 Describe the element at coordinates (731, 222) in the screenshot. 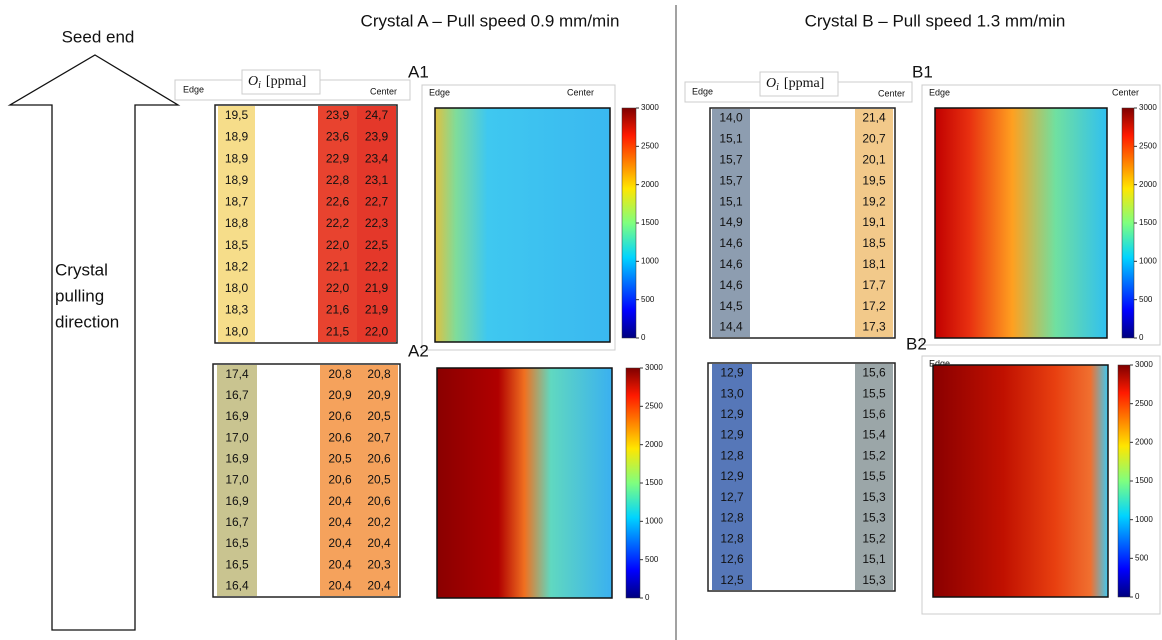

I see `table-cell: 14,9` at that location.